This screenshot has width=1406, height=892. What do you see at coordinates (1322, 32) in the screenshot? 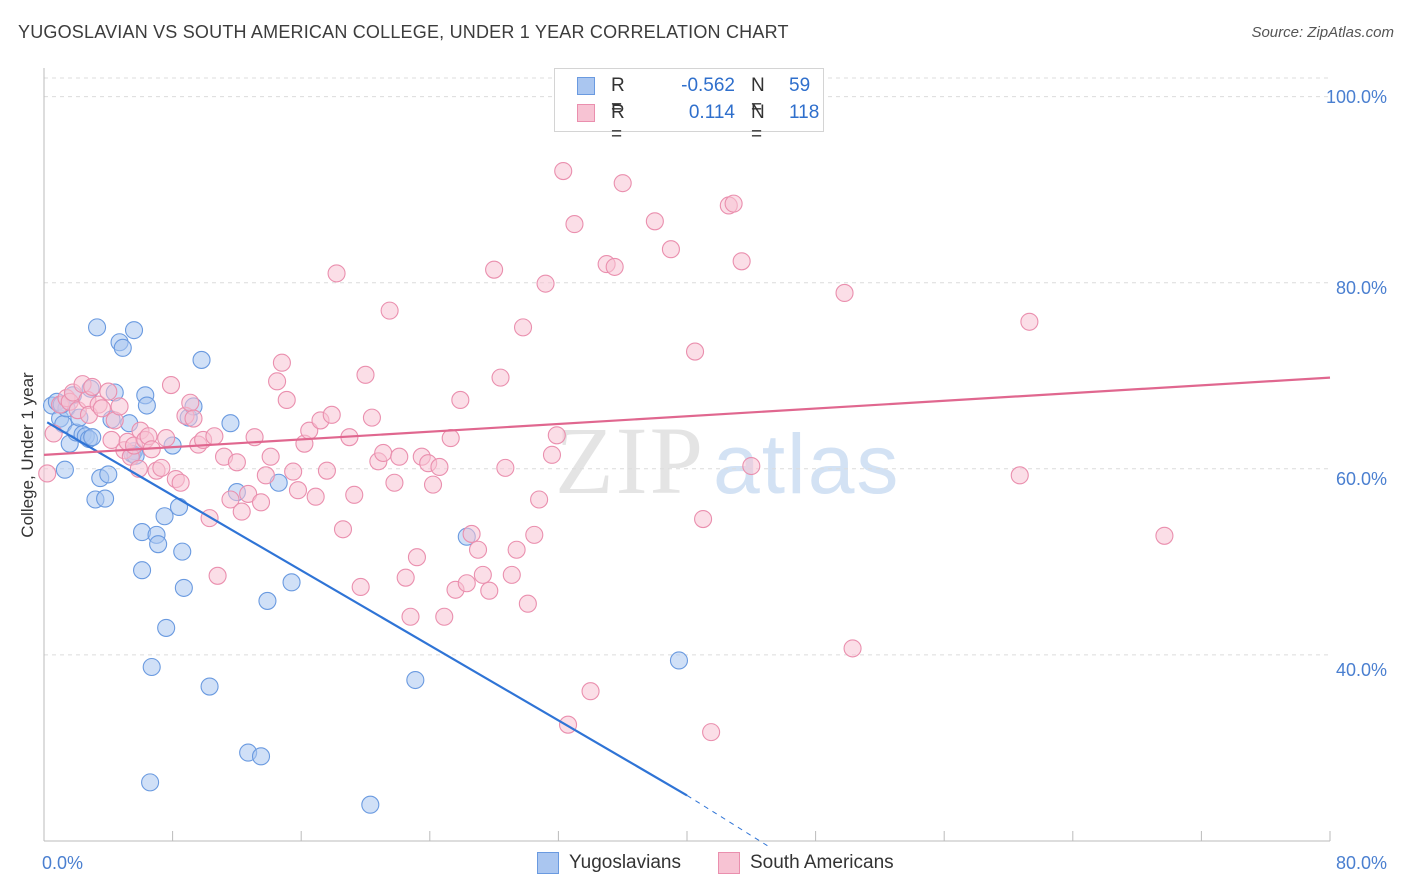
I see `chart-source: Source: ZipAtlas.com` at bounding box center [1322, 32].